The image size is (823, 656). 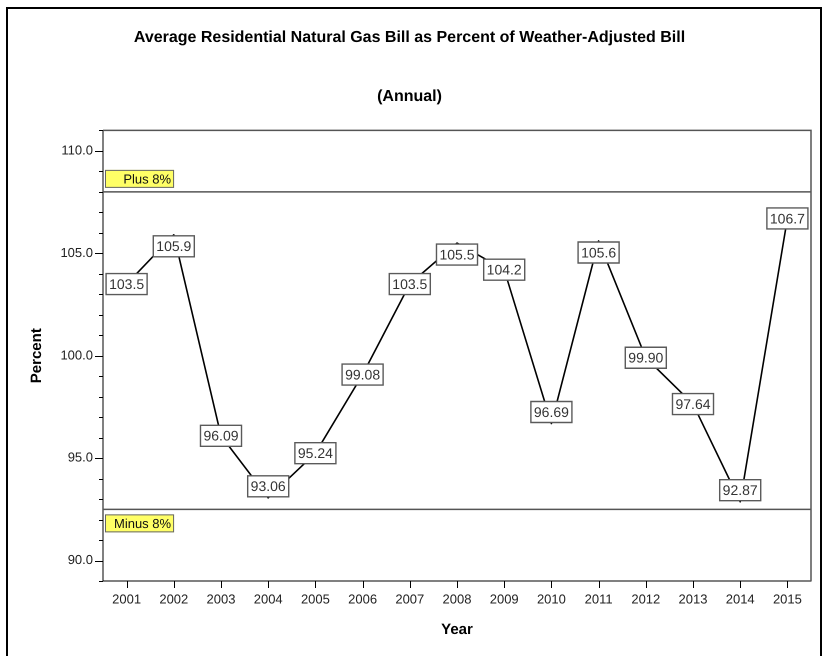 I want to click on x-tick-label: 2005, so click(x=315, y=598).